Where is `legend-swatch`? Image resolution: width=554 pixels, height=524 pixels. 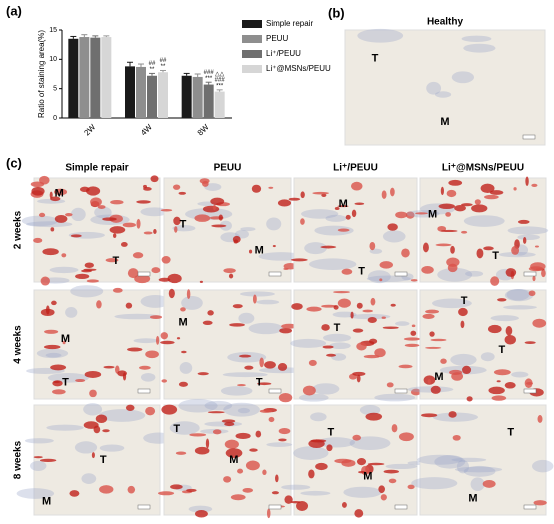 legend-swatch is located at coordinates (252, 24).